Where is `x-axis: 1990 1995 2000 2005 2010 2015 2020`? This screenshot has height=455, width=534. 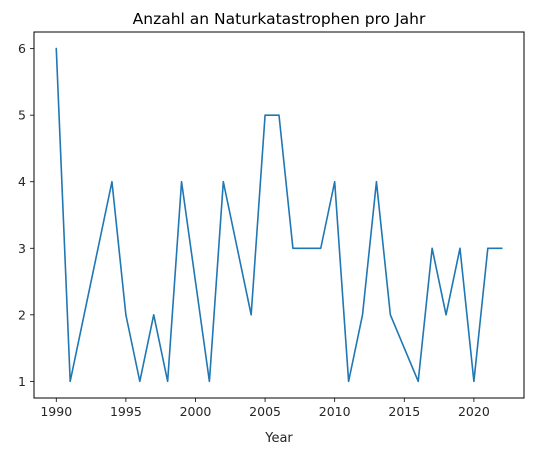 x-axis: 1990 1995 2000 2005 2010 2015 2020 is located at coordinates (265, 408).